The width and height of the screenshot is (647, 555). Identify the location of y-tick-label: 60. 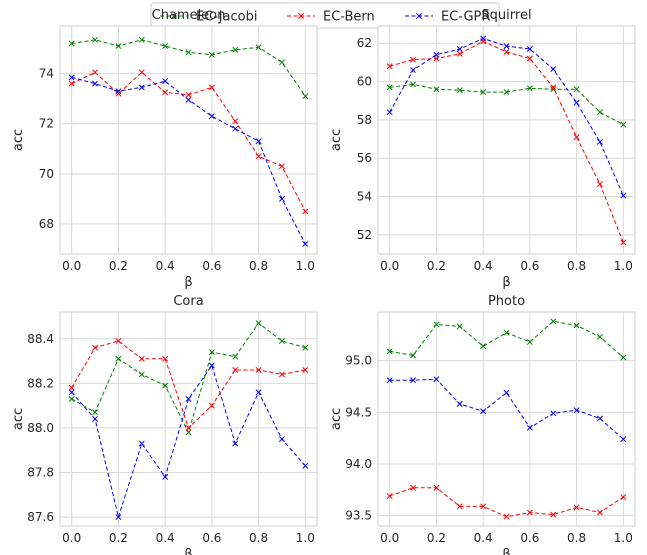
(364, 82).